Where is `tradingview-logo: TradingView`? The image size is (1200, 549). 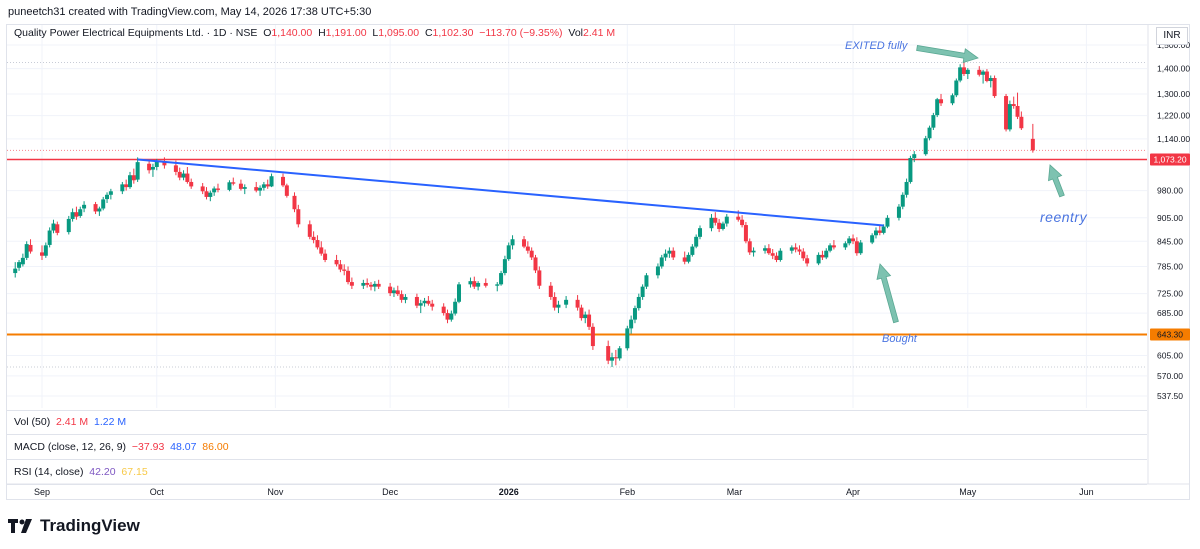 tradingview-logo: TradingView is located at coordinates (74, 526).